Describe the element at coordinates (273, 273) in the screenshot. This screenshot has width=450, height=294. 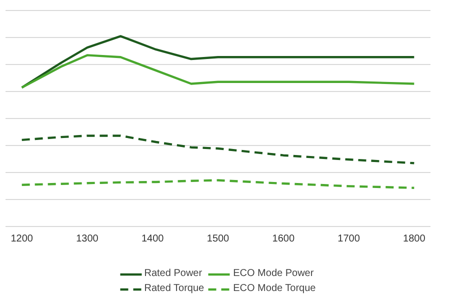
I see `legend-label: ECO Mode Power` at that location.